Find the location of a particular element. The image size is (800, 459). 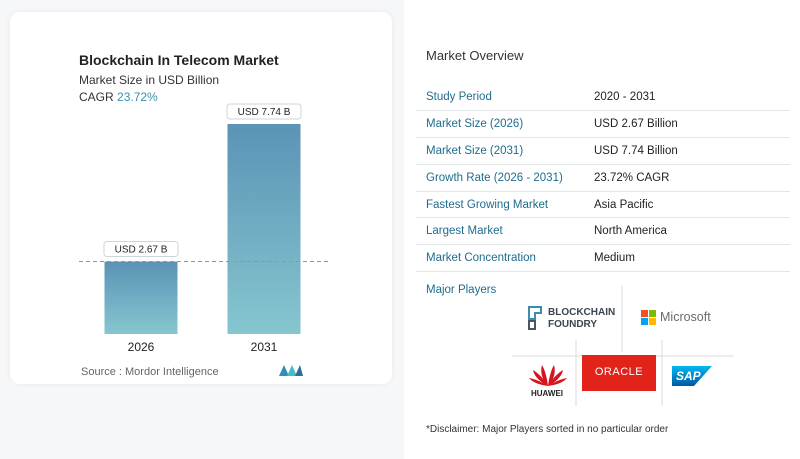

chart-title: Blockchain In Telecom Market is located at coordinates (179, 60).